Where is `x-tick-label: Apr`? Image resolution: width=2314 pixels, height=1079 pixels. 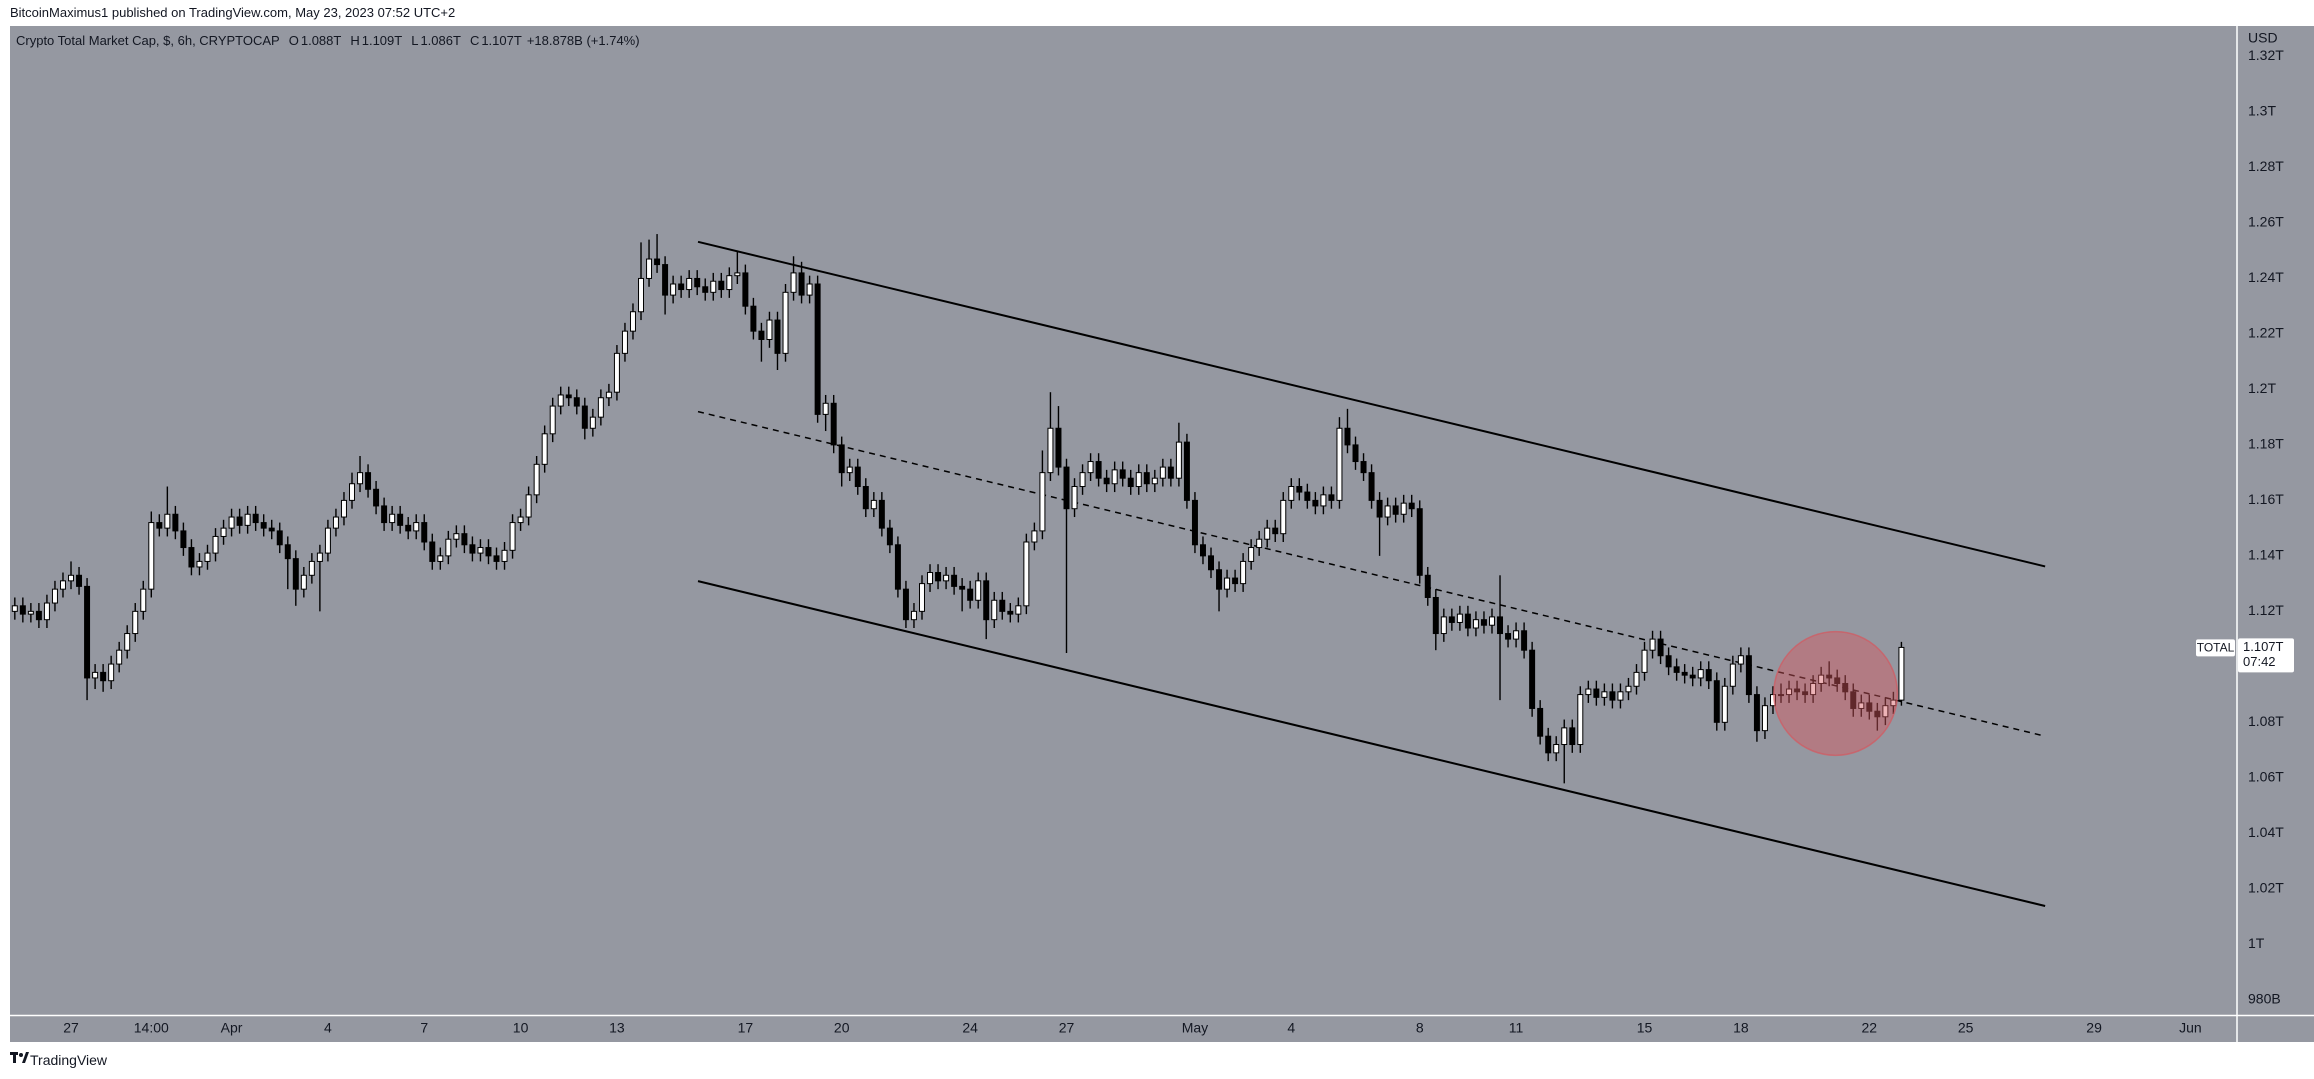
x-tick-label: Apr is located at coordinates (232, 1028).